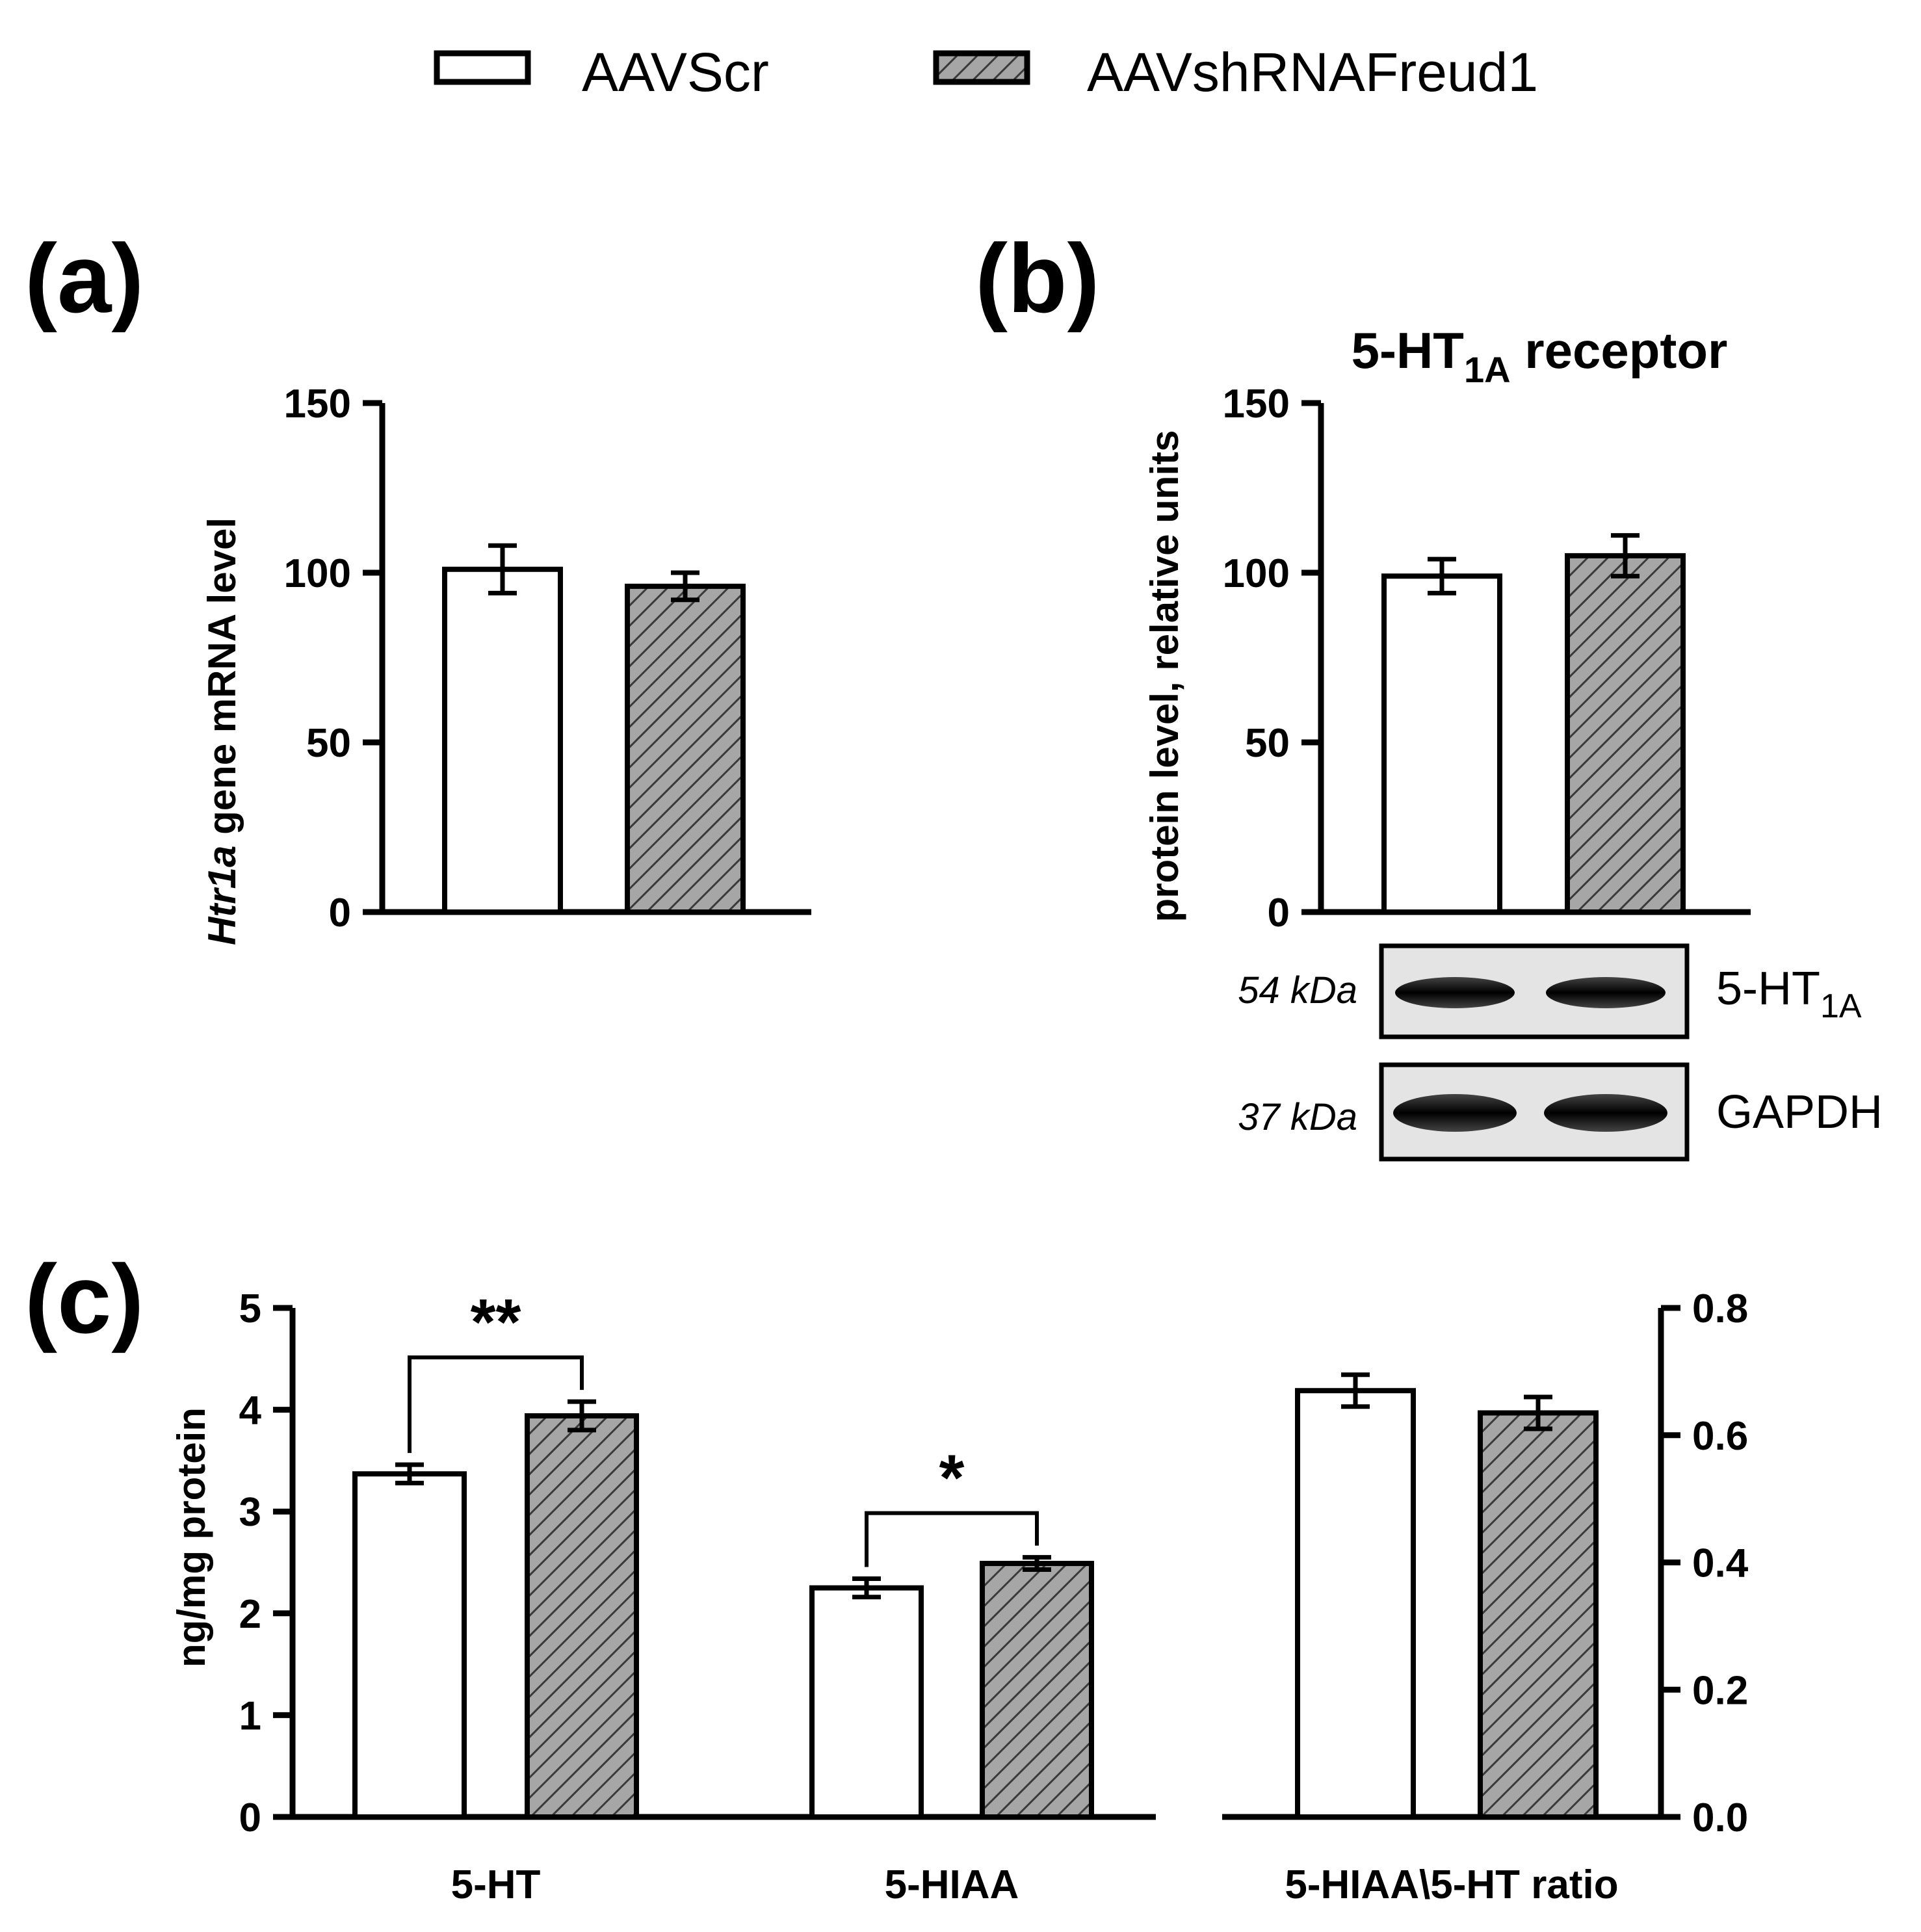  Describe the element at coordinates (250, 1411) in the screenshot. I see `y-tick-label: 4` at that location.